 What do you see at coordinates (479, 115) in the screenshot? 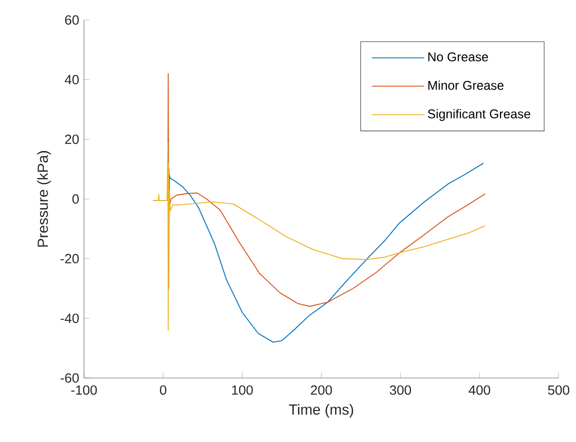
I see `legend-label: Significant Grease` at bounding box center [479, 115].